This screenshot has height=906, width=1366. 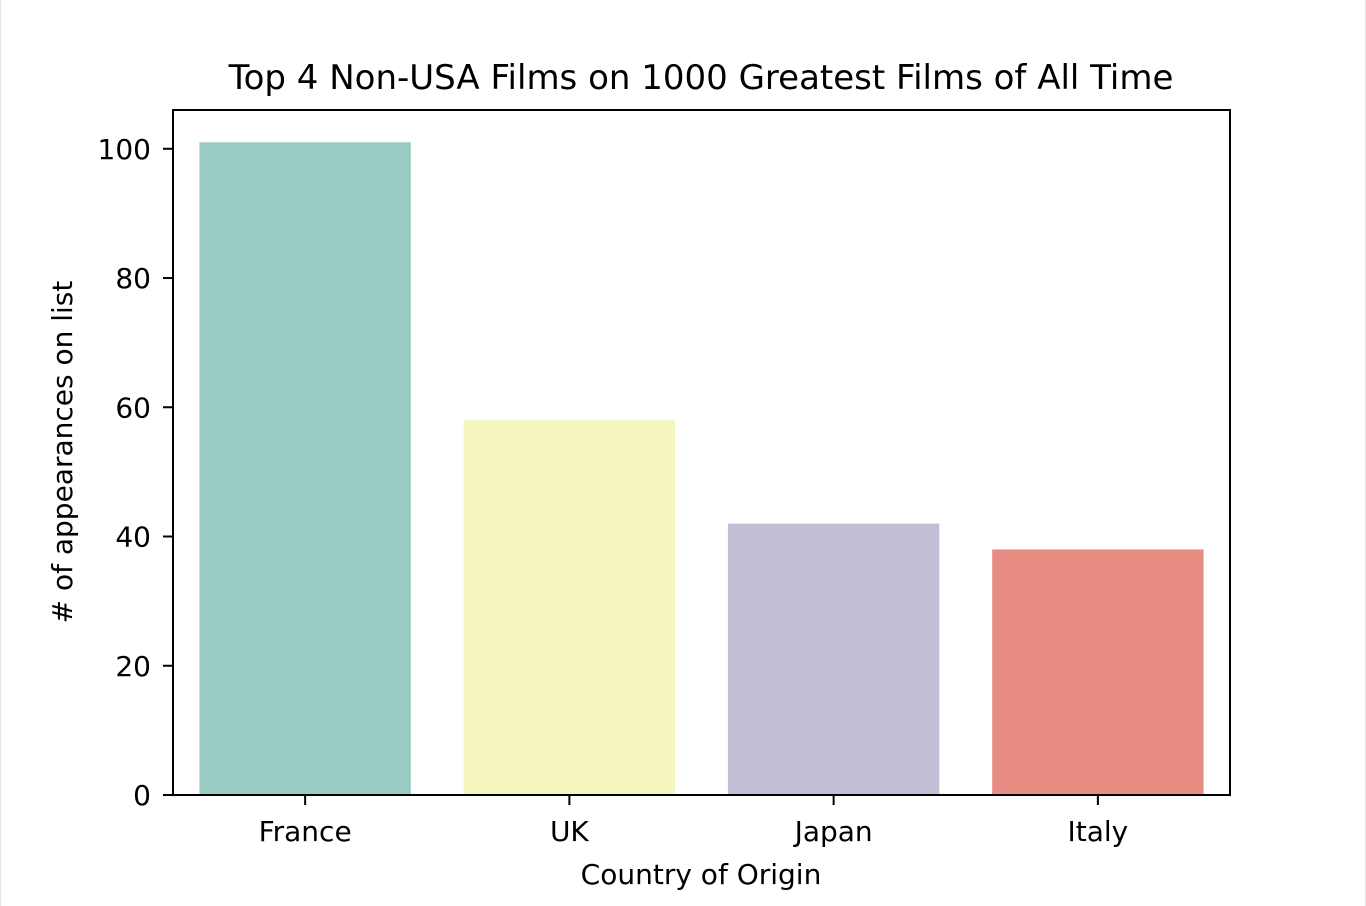 I want to click on y-tick-label: 0, so click(x=142, y=795).